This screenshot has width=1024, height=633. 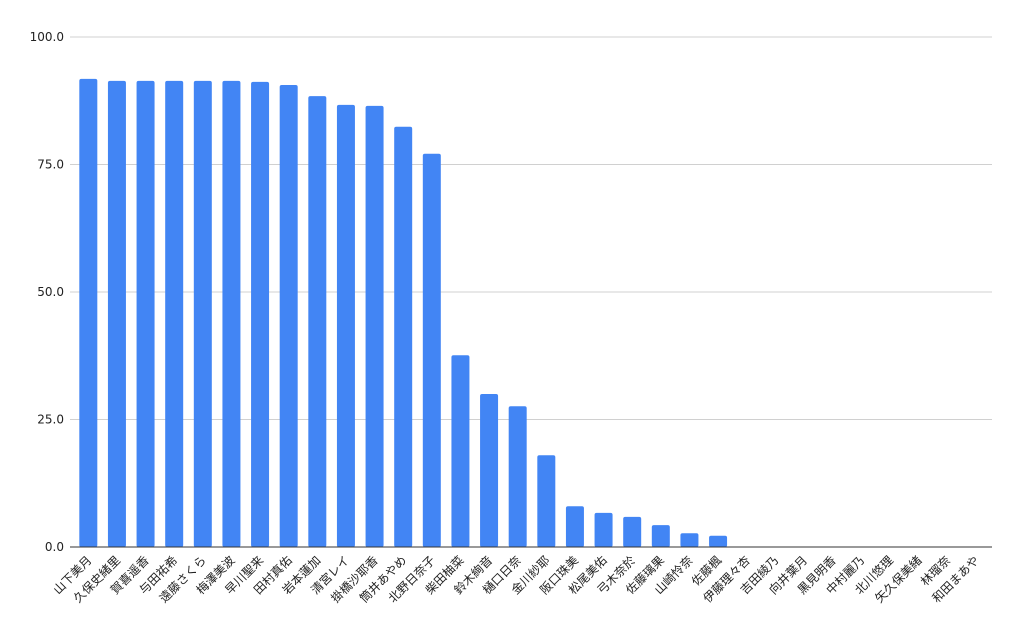 What do you see at coordinates (50, 292) in the screenshot?
I see `y-tick-label: 50.0` at bounding box center [50, 292].